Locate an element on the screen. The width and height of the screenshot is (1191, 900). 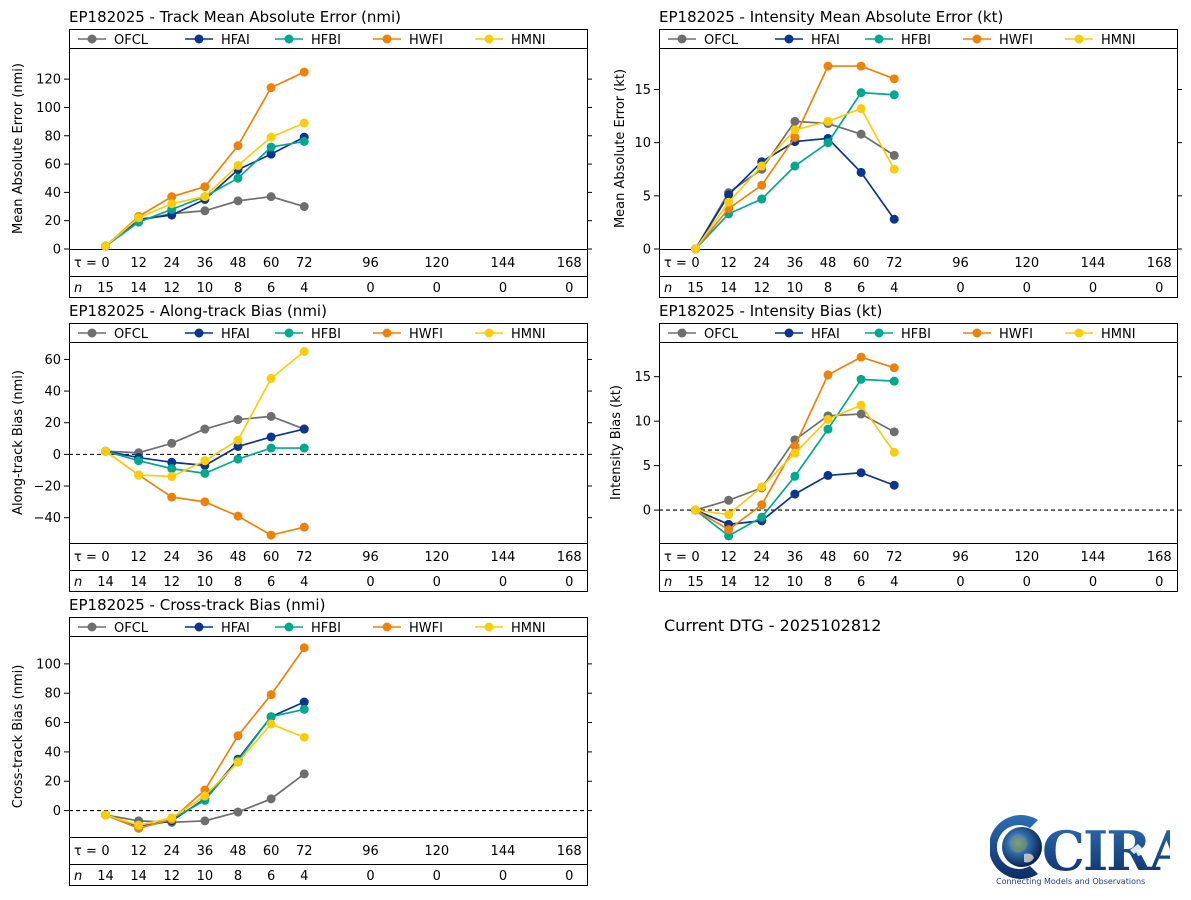
series-hwfi is located at coordinates (795, 443).